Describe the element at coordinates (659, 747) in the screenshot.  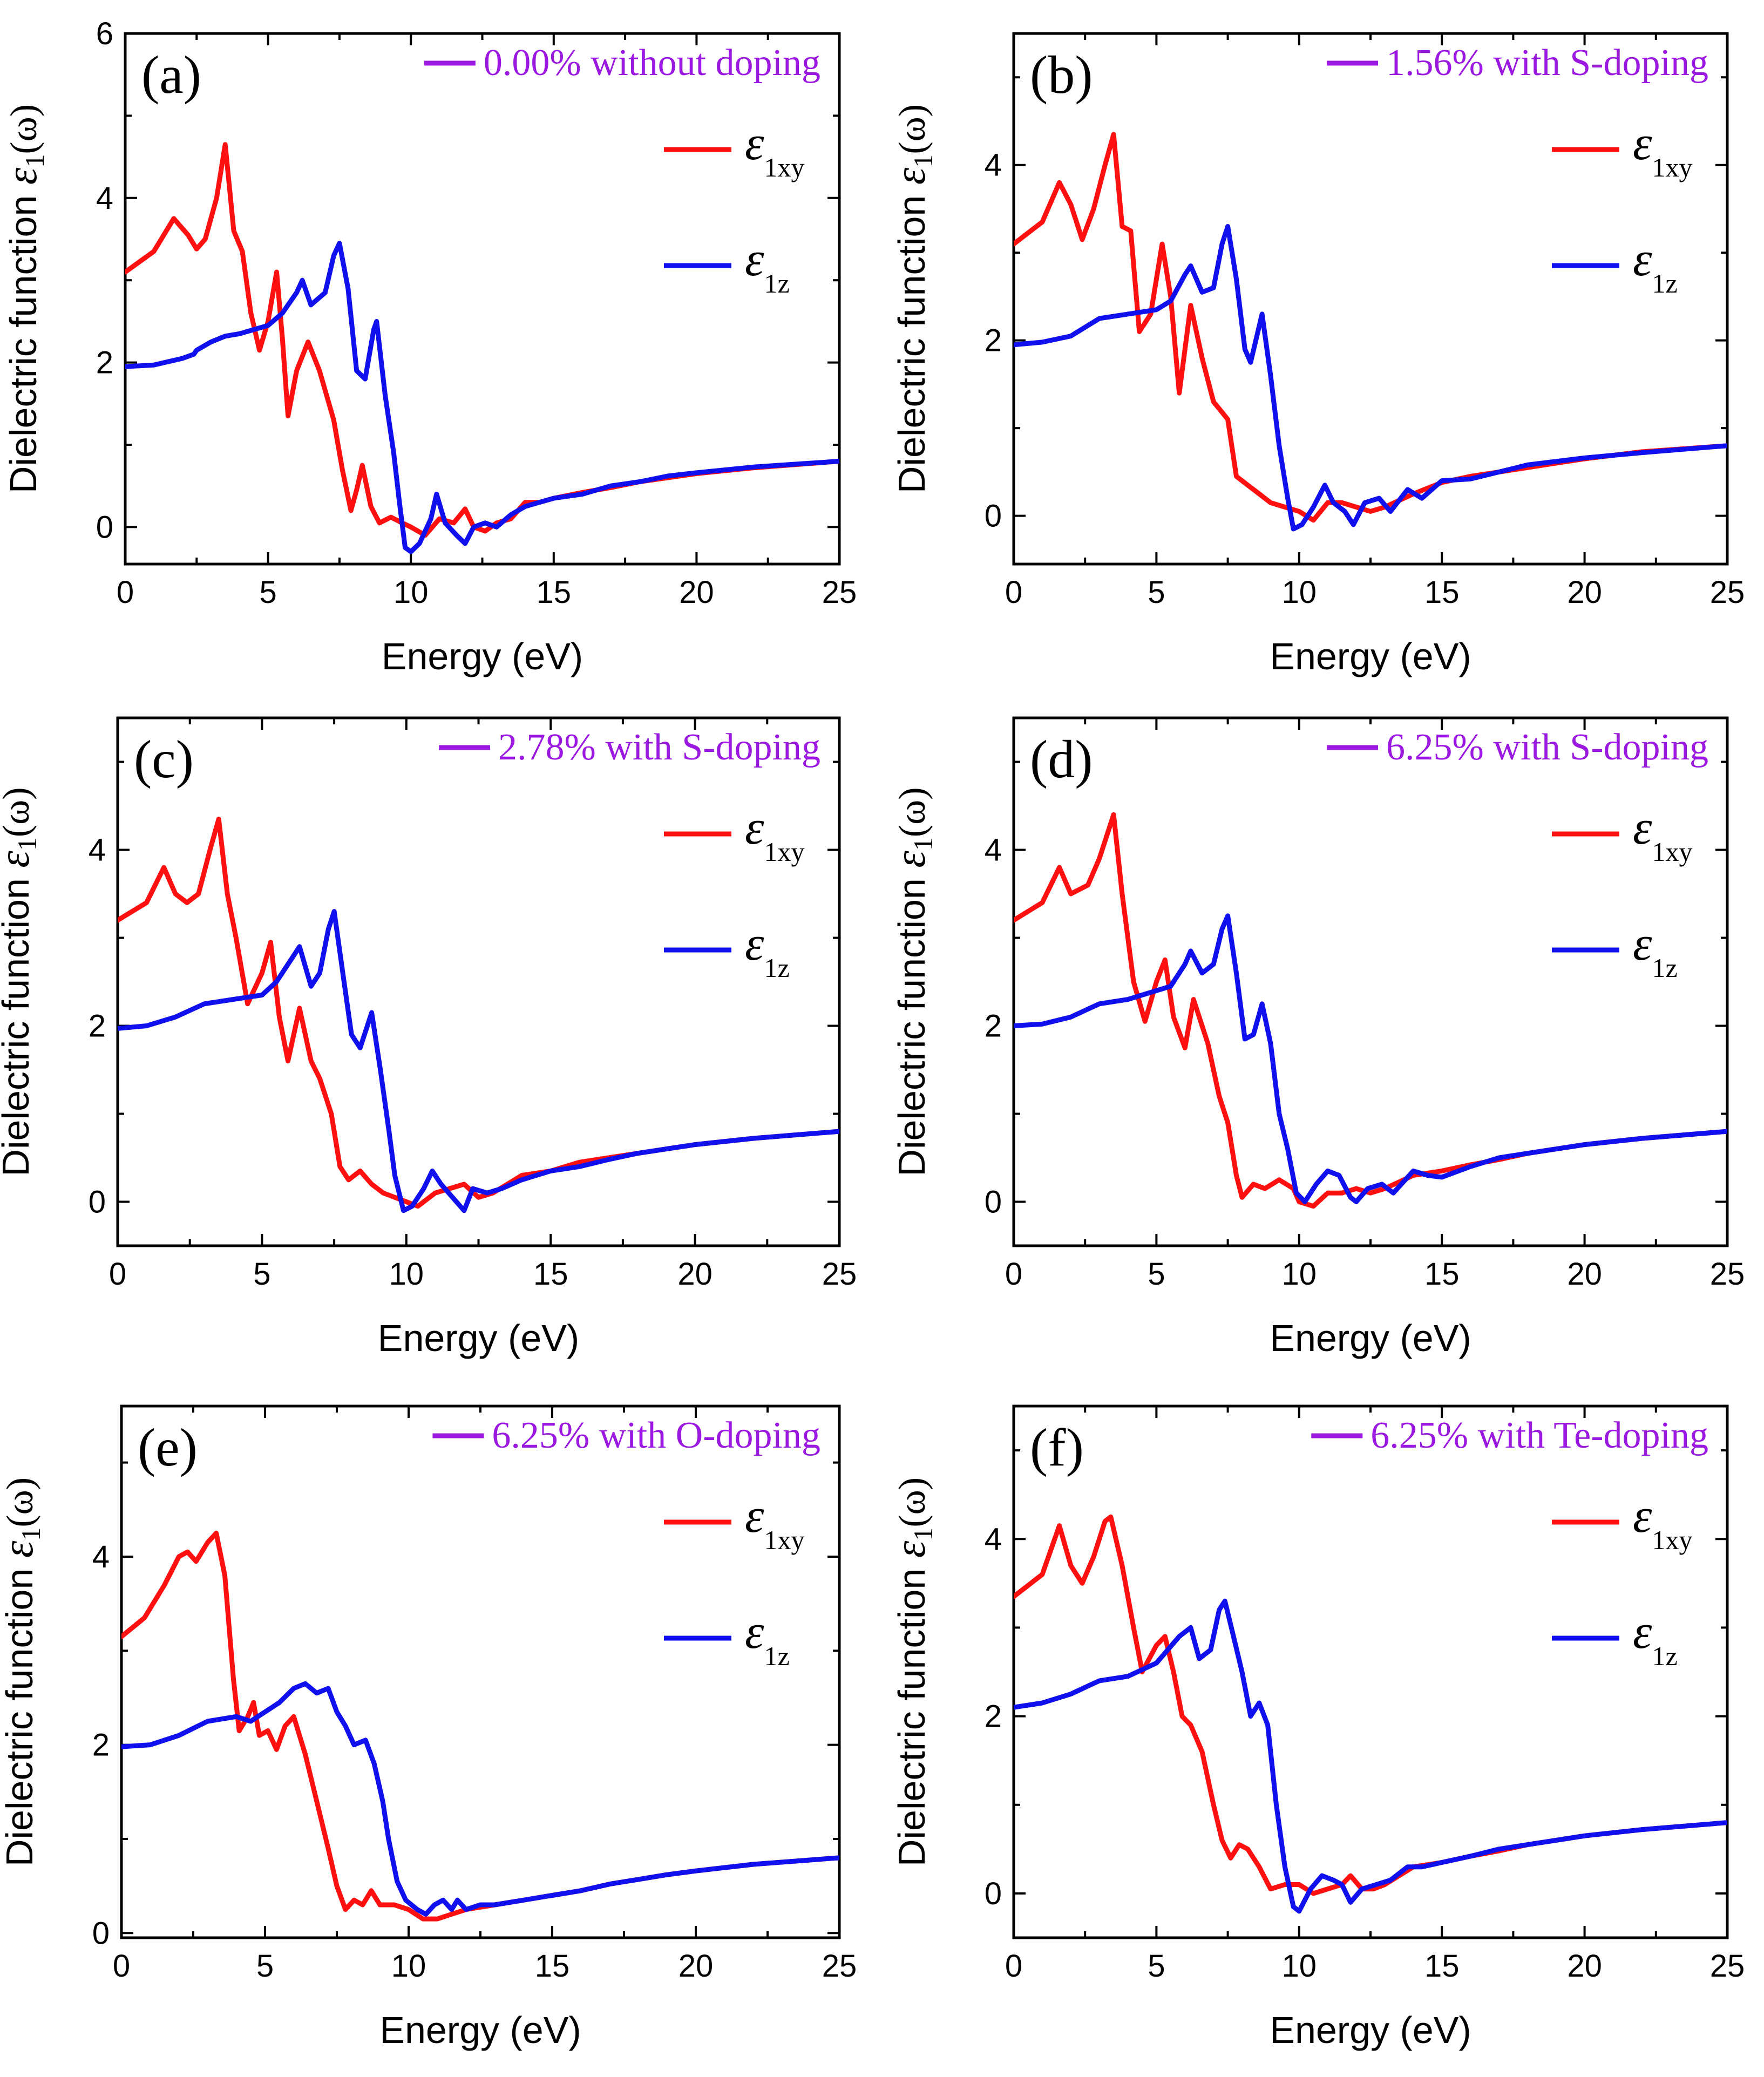
I see `header-legend-text: 2.78% with S-doping` at that location.